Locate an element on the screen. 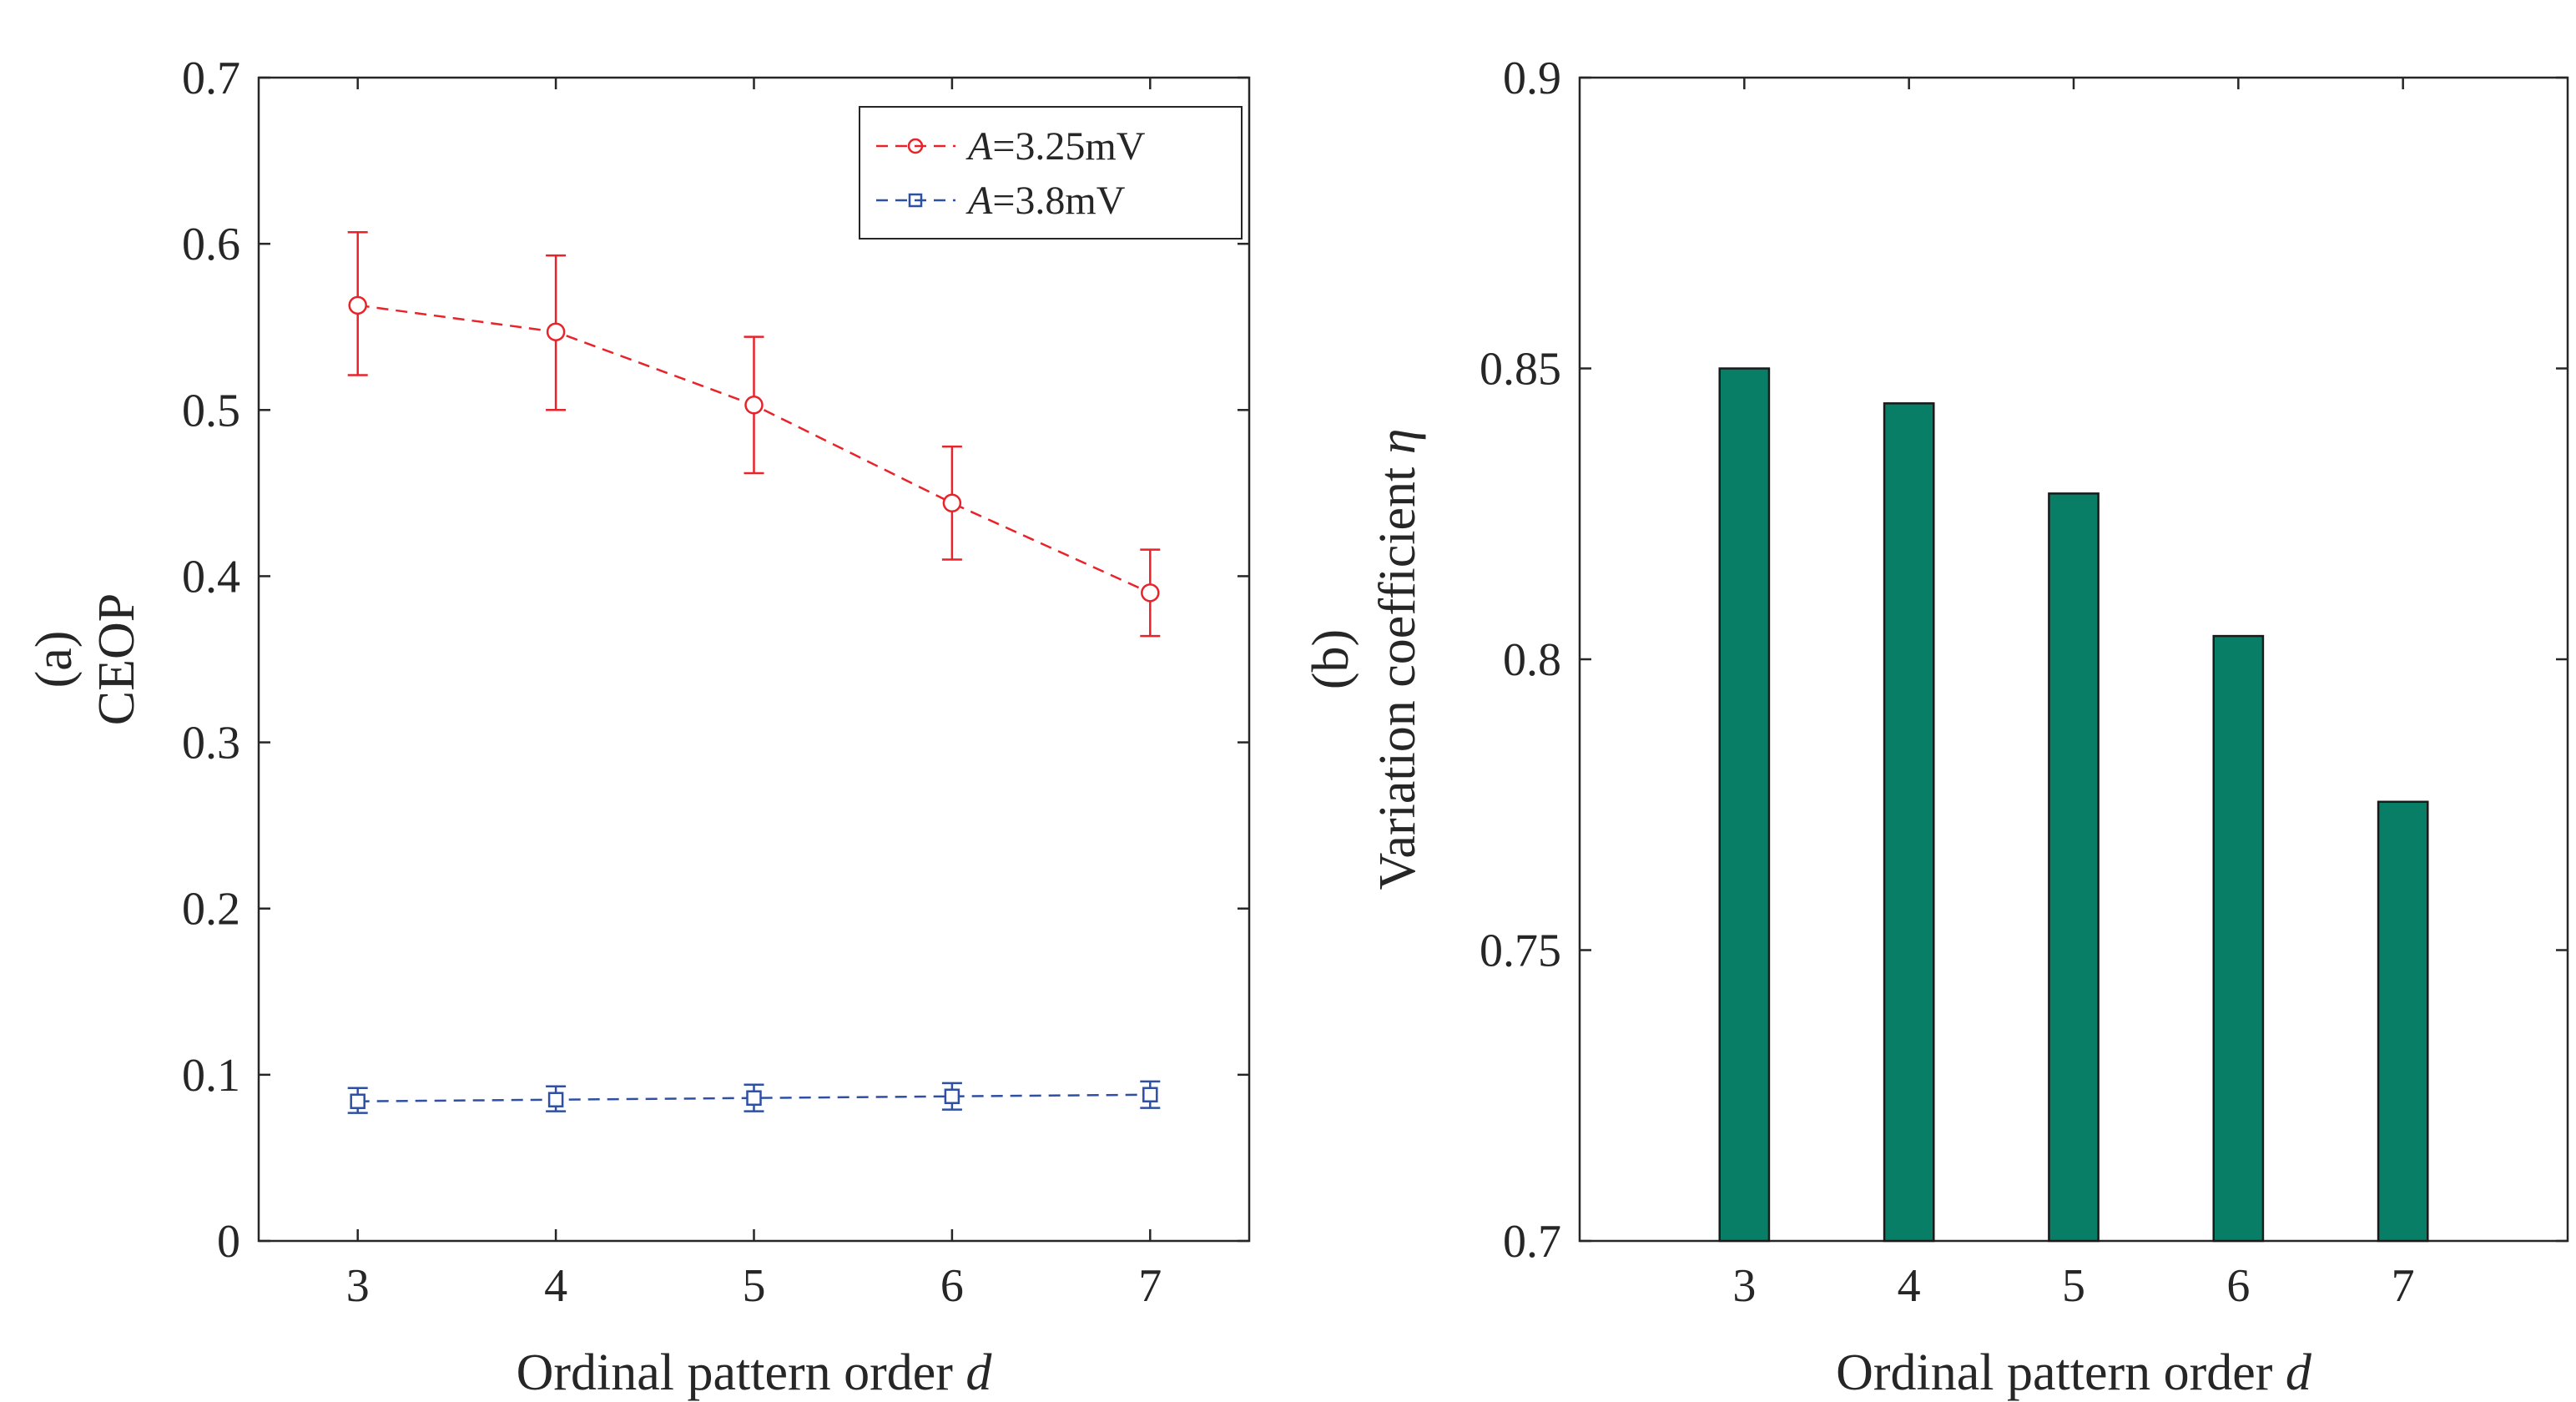 This screenshot has width=2576, height=1402. panel-b-label: (b) is located at coordinates (1331, 659).